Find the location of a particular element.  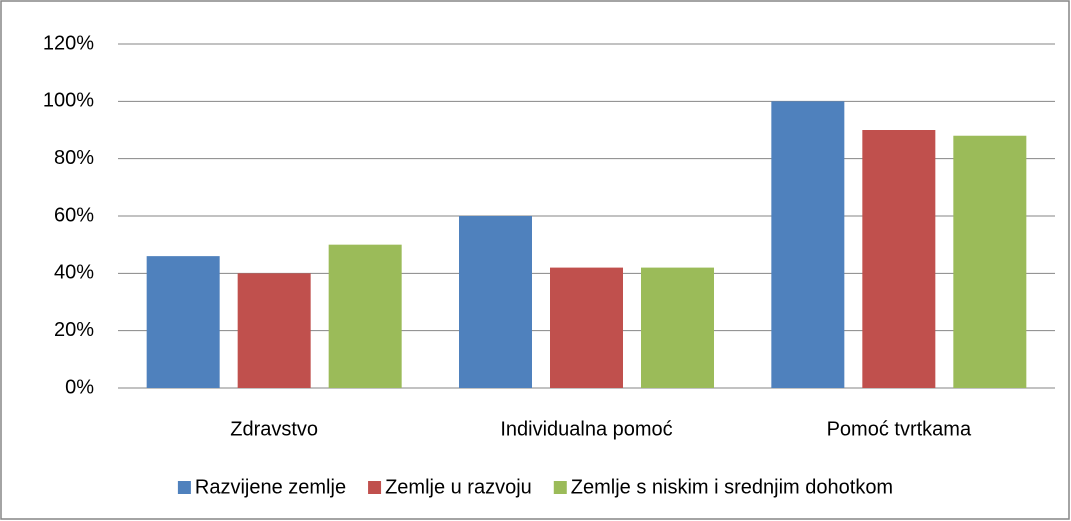

legend-label: Zemlje u razvoju is located at coordinates (458, 487).